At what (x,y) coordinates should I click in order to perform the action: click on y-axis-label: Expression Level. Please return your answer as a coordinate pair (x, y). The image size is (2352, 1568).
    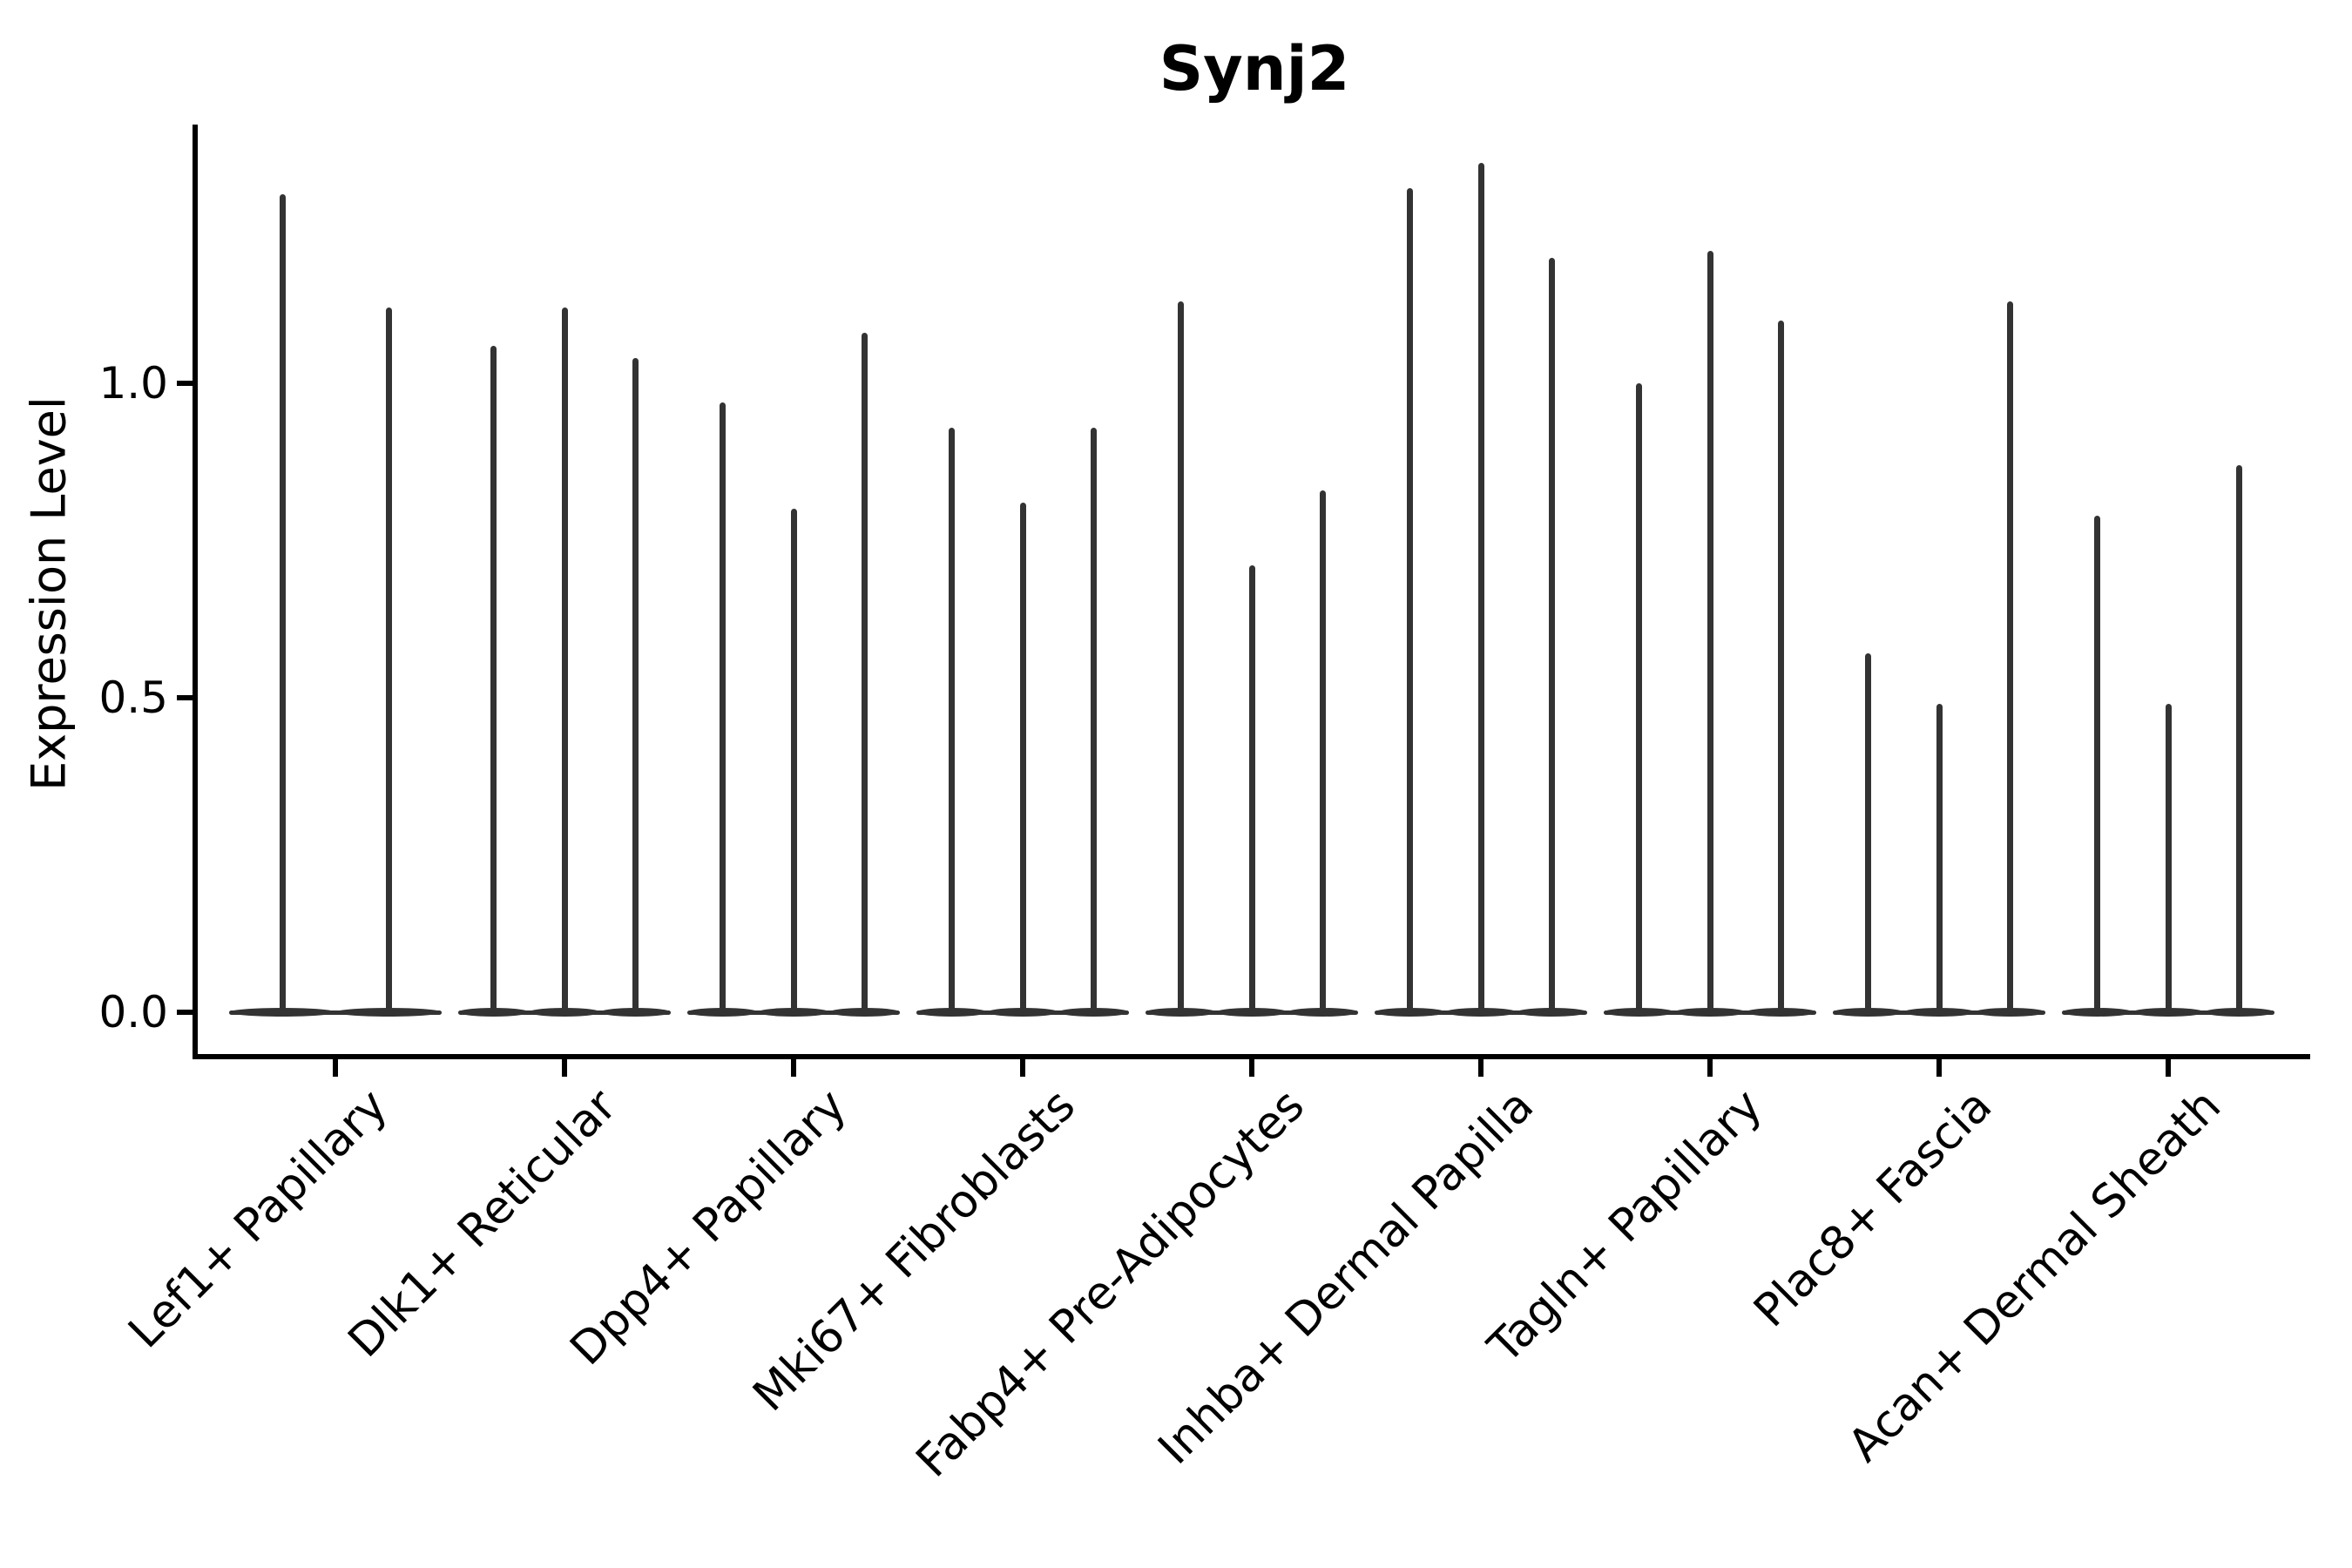
    Looking at the image, I should click on (49, 593).